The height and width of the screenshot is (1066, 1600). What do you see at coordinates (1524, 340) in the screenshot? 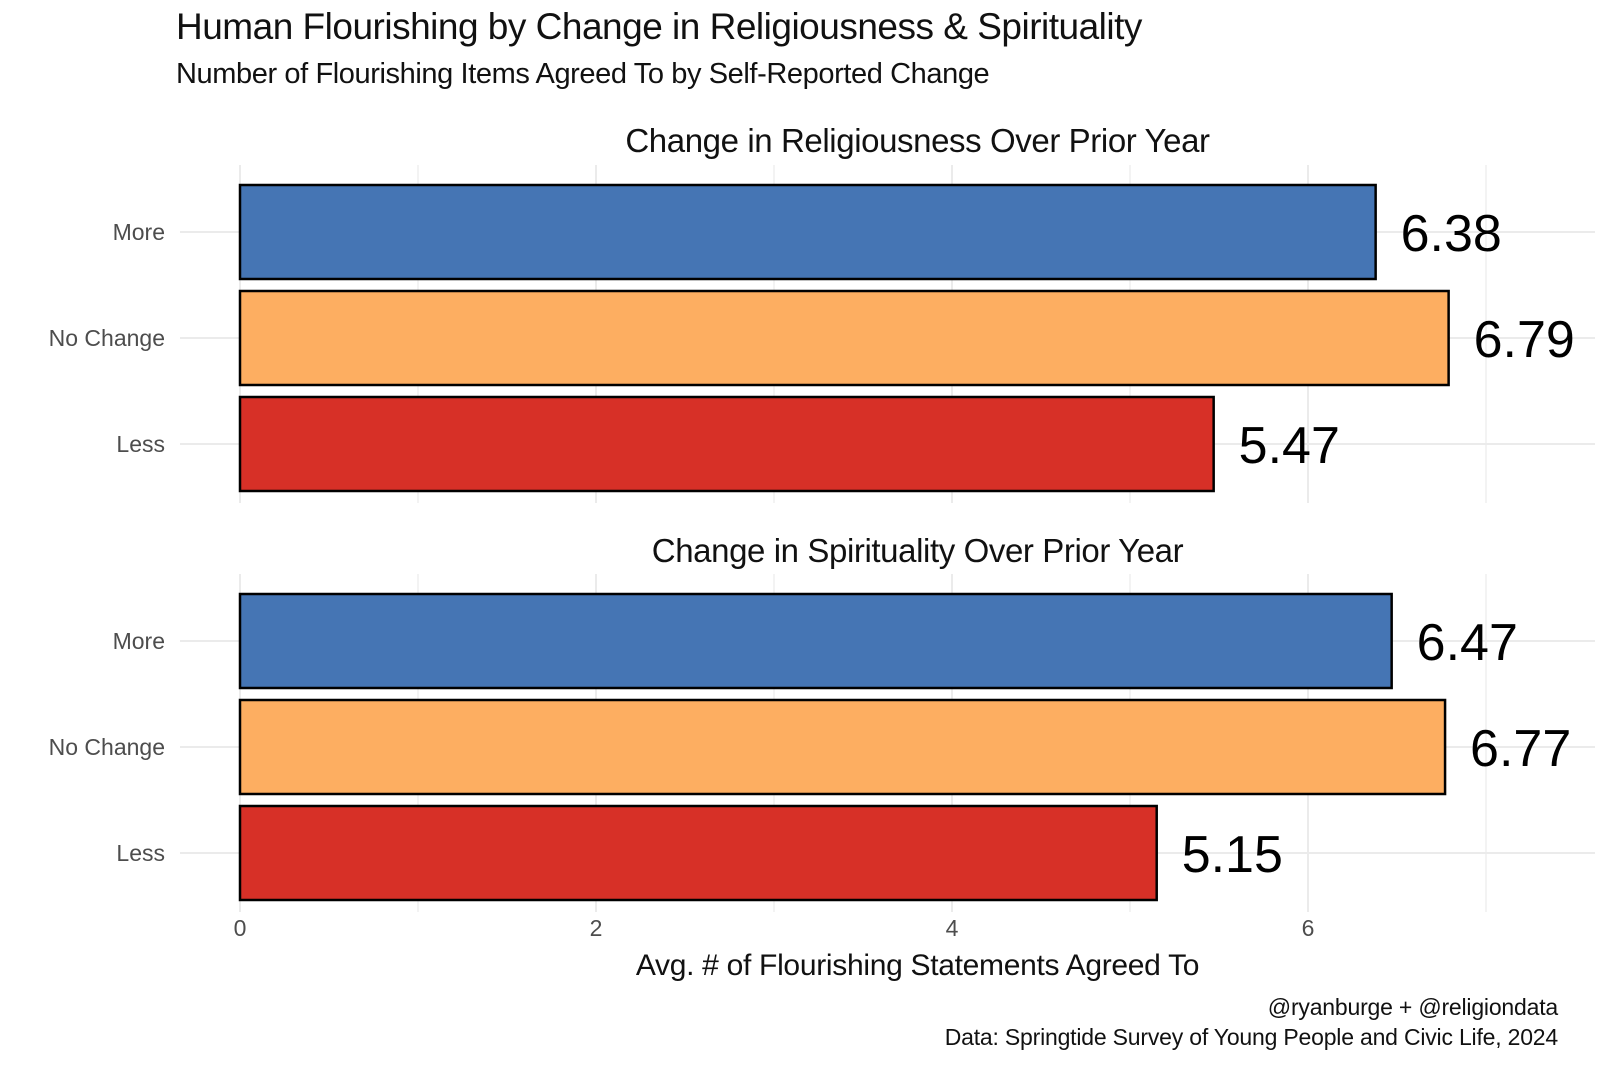
I see `data-label: 6.79` at bounding box center [1524, 340].